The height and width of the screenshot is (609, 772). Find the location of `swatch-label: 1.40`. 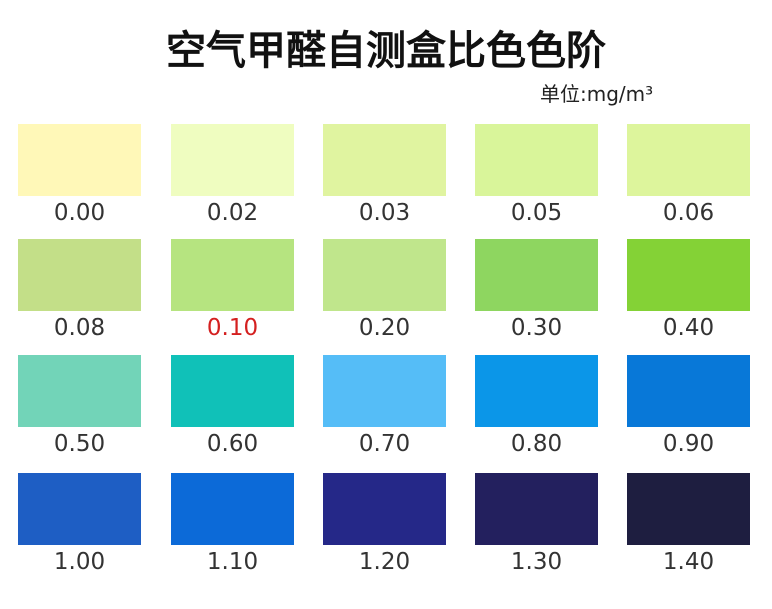

swatch-label: 1.40 is located at coordinates (688, 562).